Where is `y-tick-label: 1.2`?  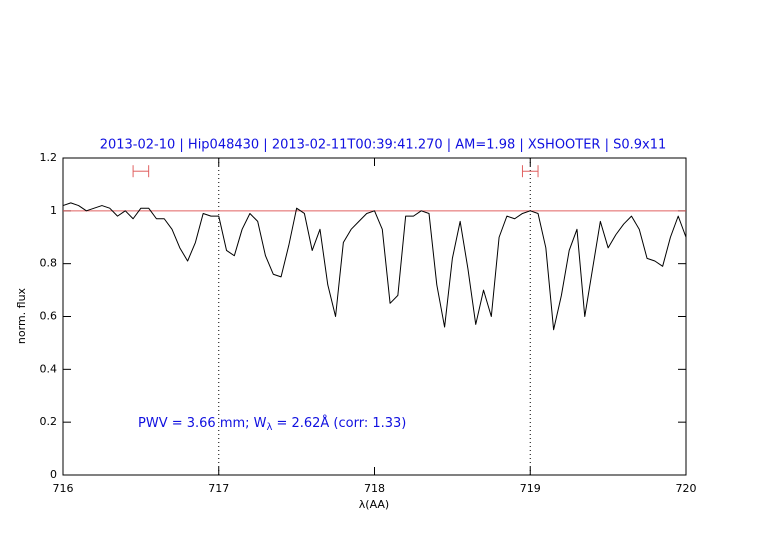 y-tick-label: 1.2 is located at coordinates (49, 157).